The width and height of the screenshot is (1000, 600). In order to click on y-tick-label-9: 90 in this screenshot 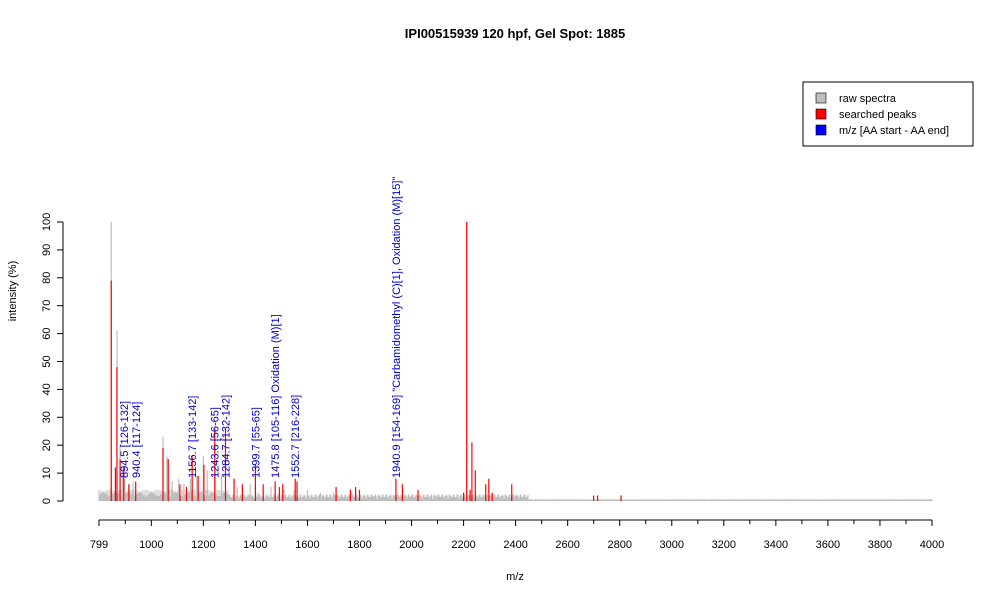, I will do `click(47, 250)`.